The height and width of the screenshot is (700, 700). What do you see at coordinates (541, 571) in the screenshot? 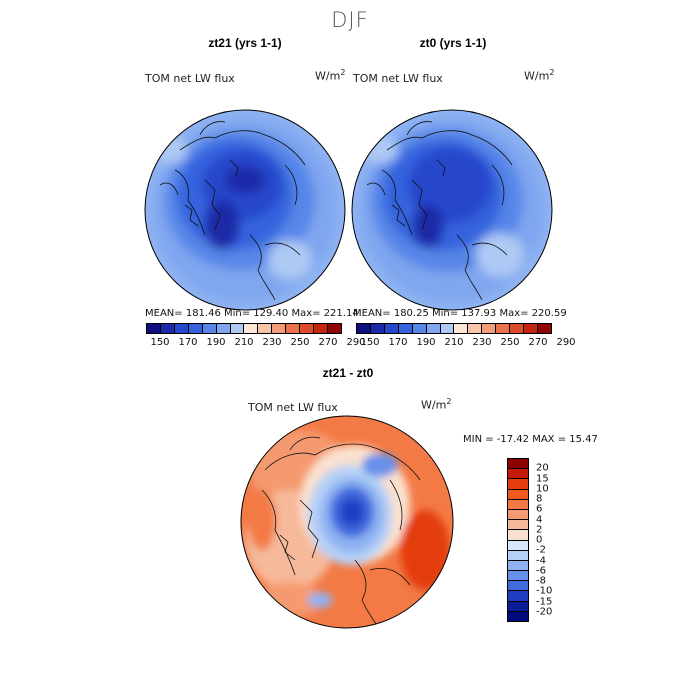
I see `colorbar-tick-label: -6` at bounding box center [541, 571].